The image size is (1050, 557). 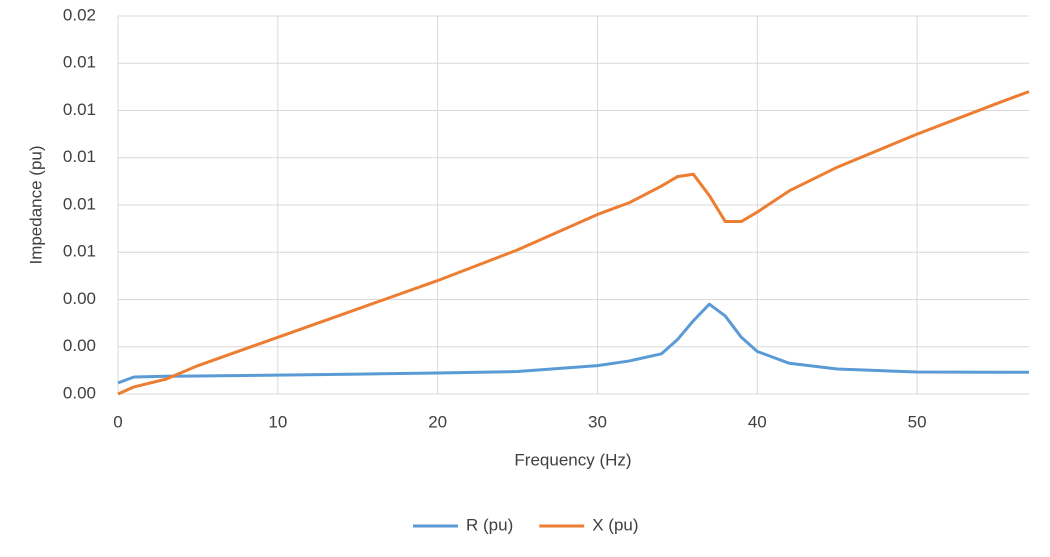 What do you see at coordinates (489, 524) in the screenshot?
I see `legend-label: R (pu)` at bounding box center [489, 524].